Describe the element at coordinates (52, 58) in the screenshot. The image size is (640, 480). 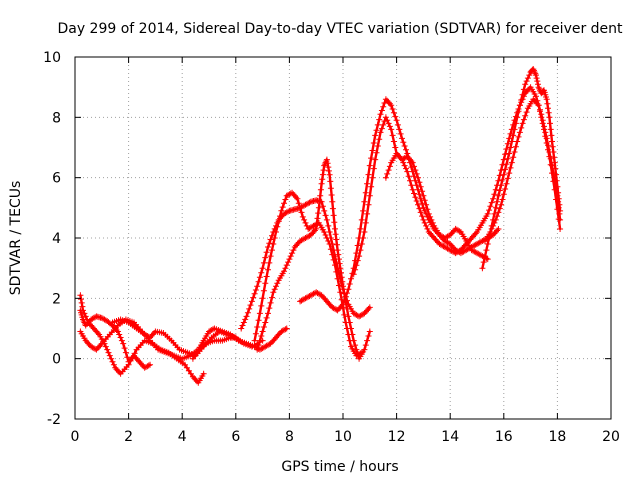
I see `y-tick-label: 10` at that location.